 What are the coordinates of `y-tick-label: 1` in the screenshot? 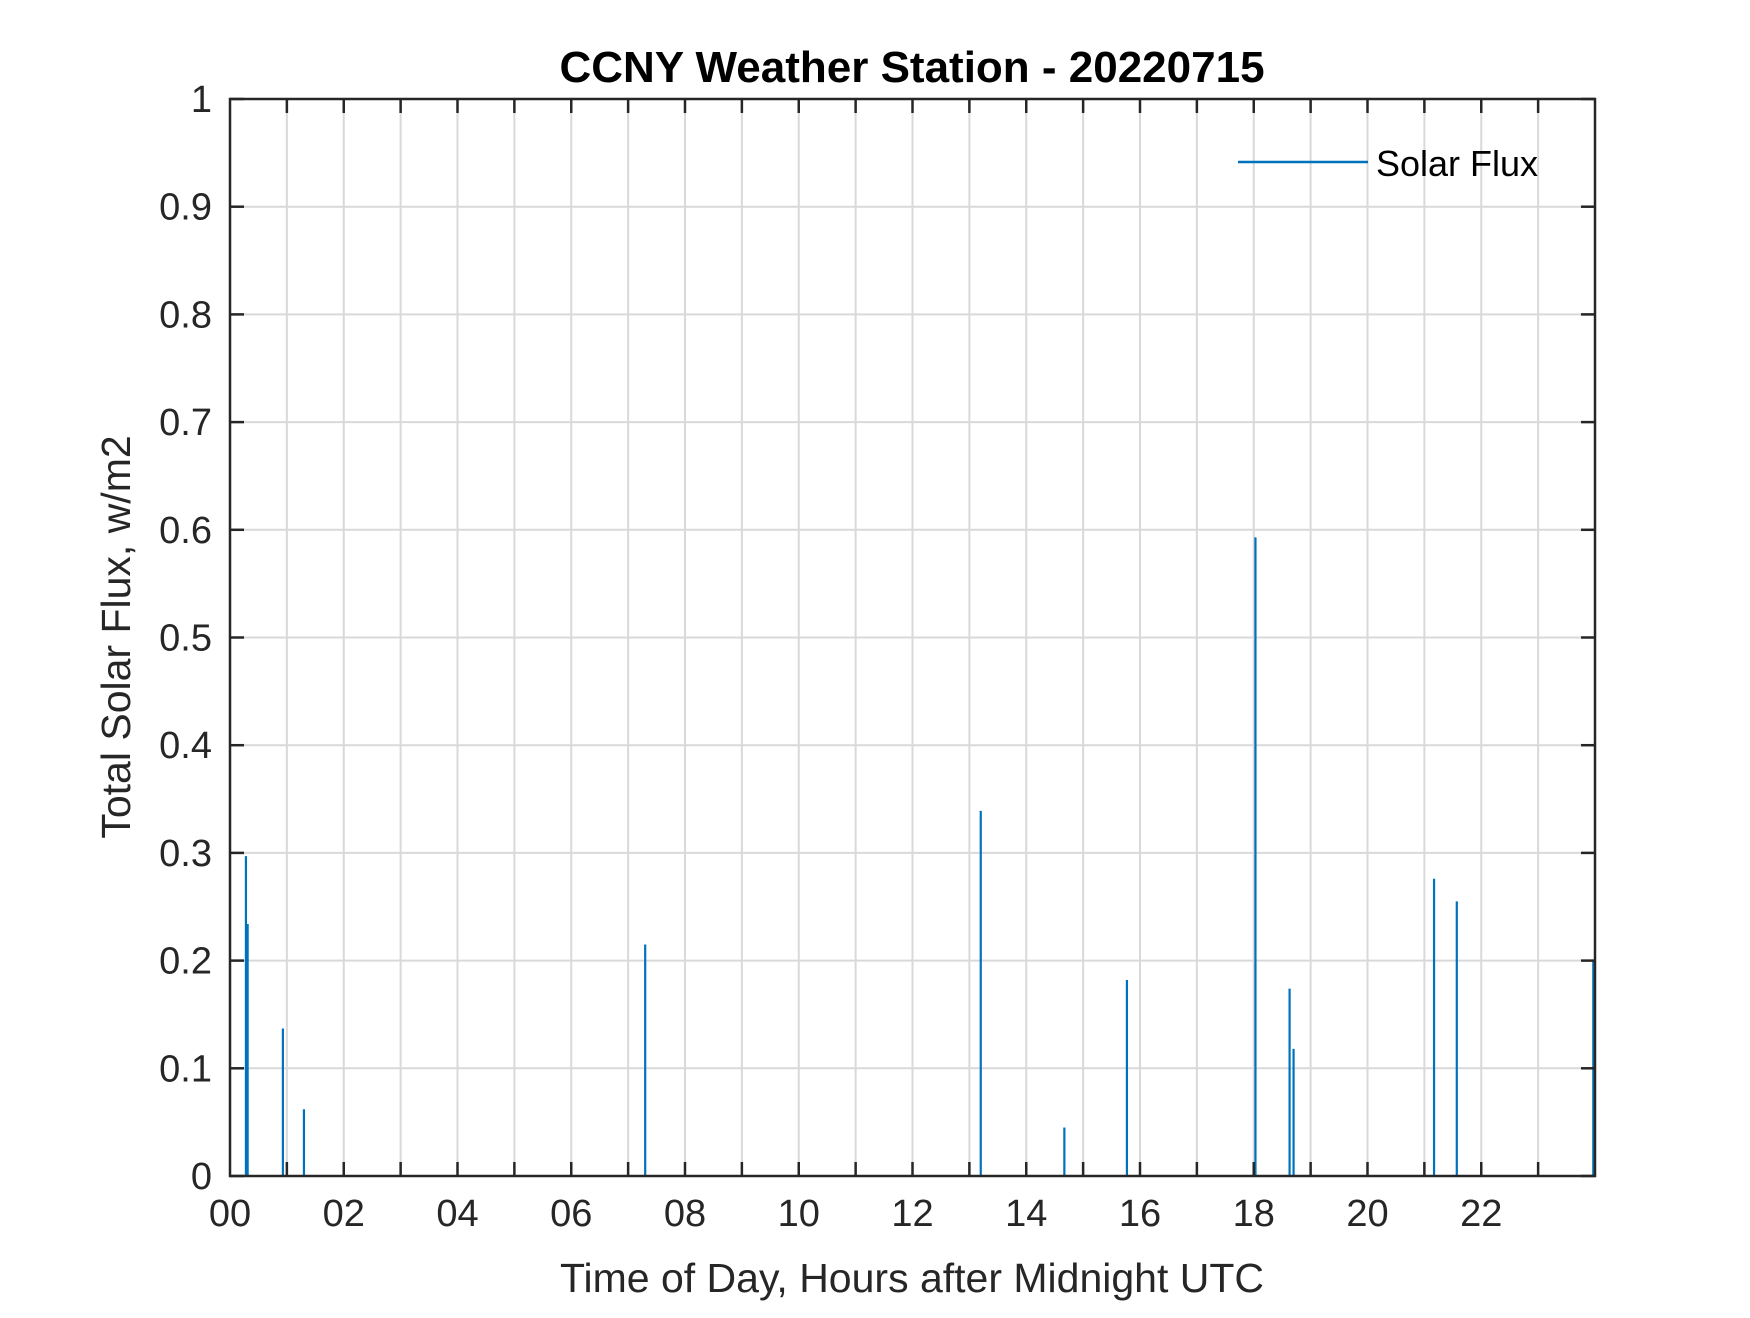 It's located at (201, 100).